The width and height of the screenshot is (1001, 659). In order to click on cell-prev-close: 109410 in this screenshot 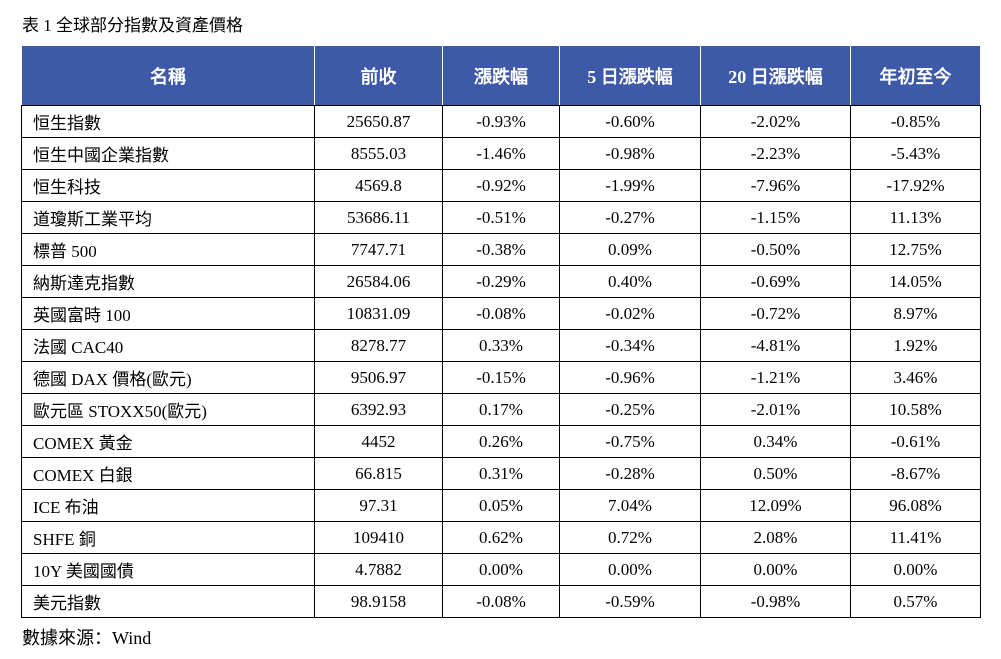, I will do `click(378, 537)`.